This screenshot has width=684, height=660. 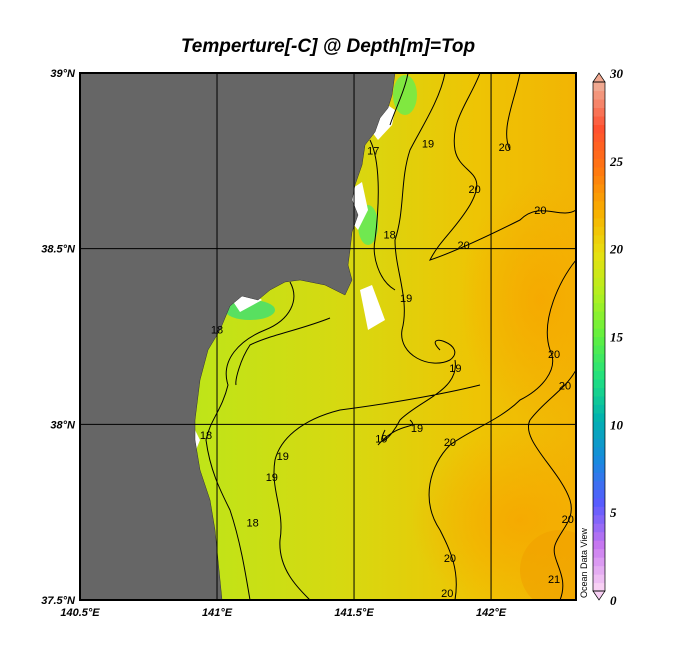 What do you see at coordinates (328, 46) in the screenshot?
I see `map-title: Temperture[-C] @ Depth[m]=Top` at bounding box center [328, 46].